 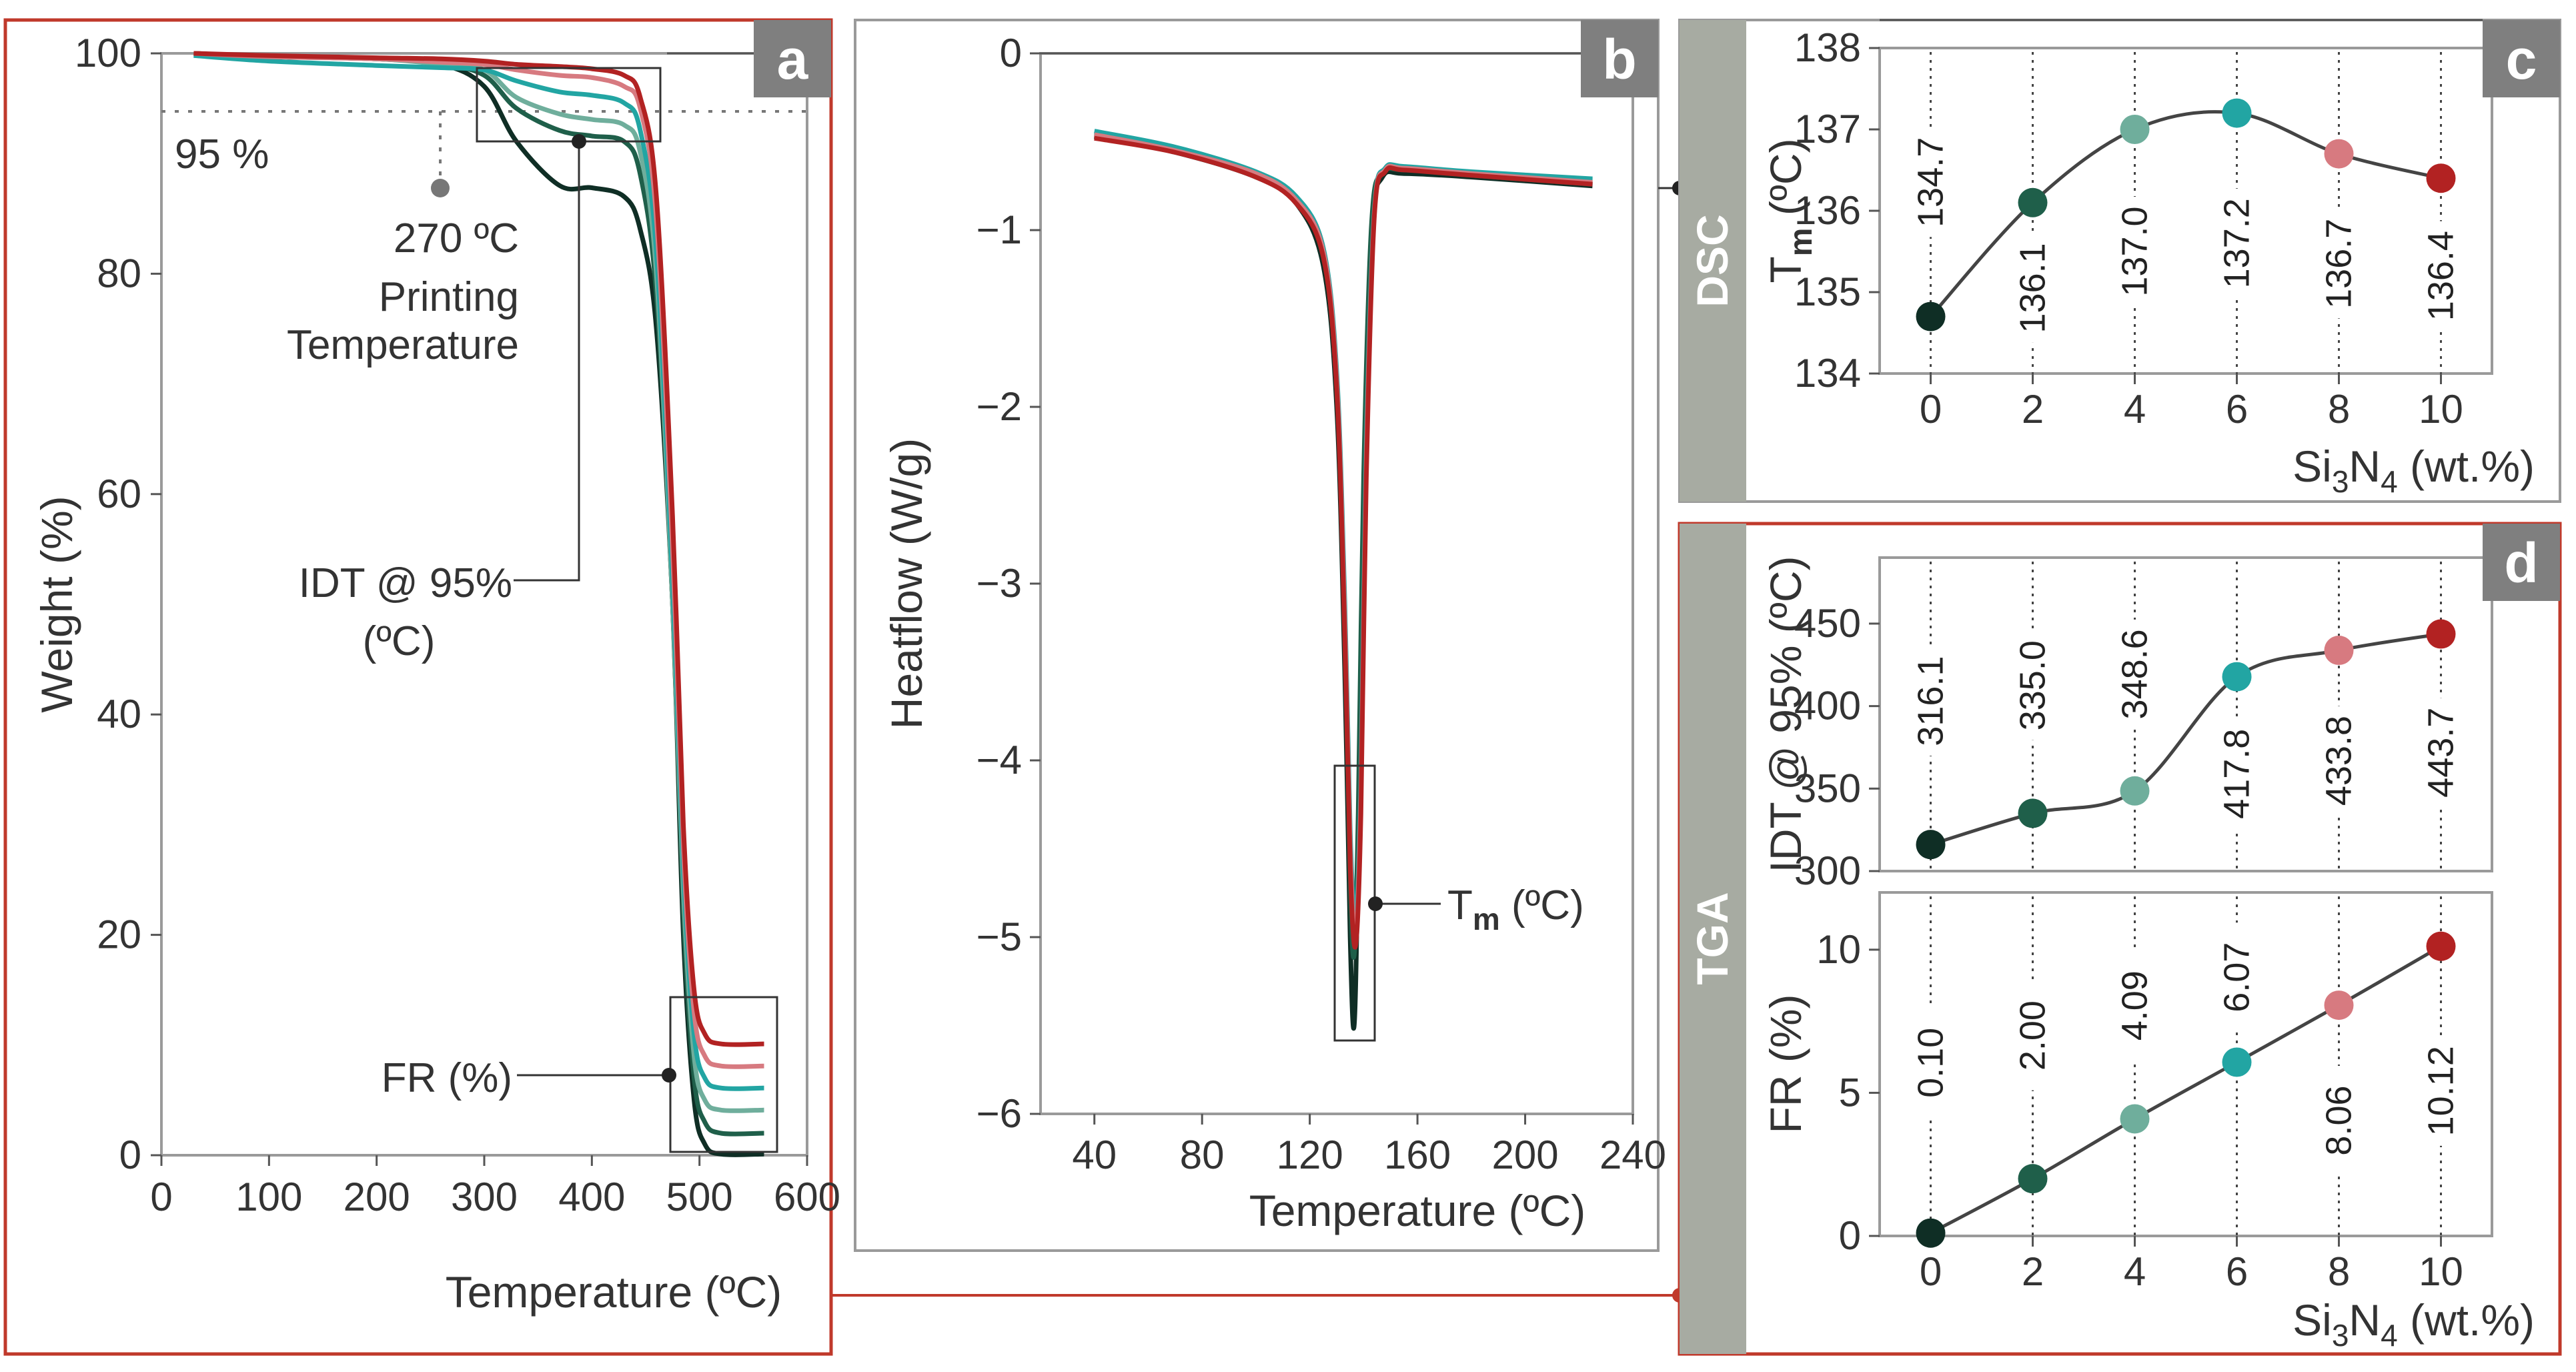 What do you see at coordinates (2340, 481) in the screenshot?
I see `panel-c-xlabel-sub1: 3` at bounding box center [2340, 481].